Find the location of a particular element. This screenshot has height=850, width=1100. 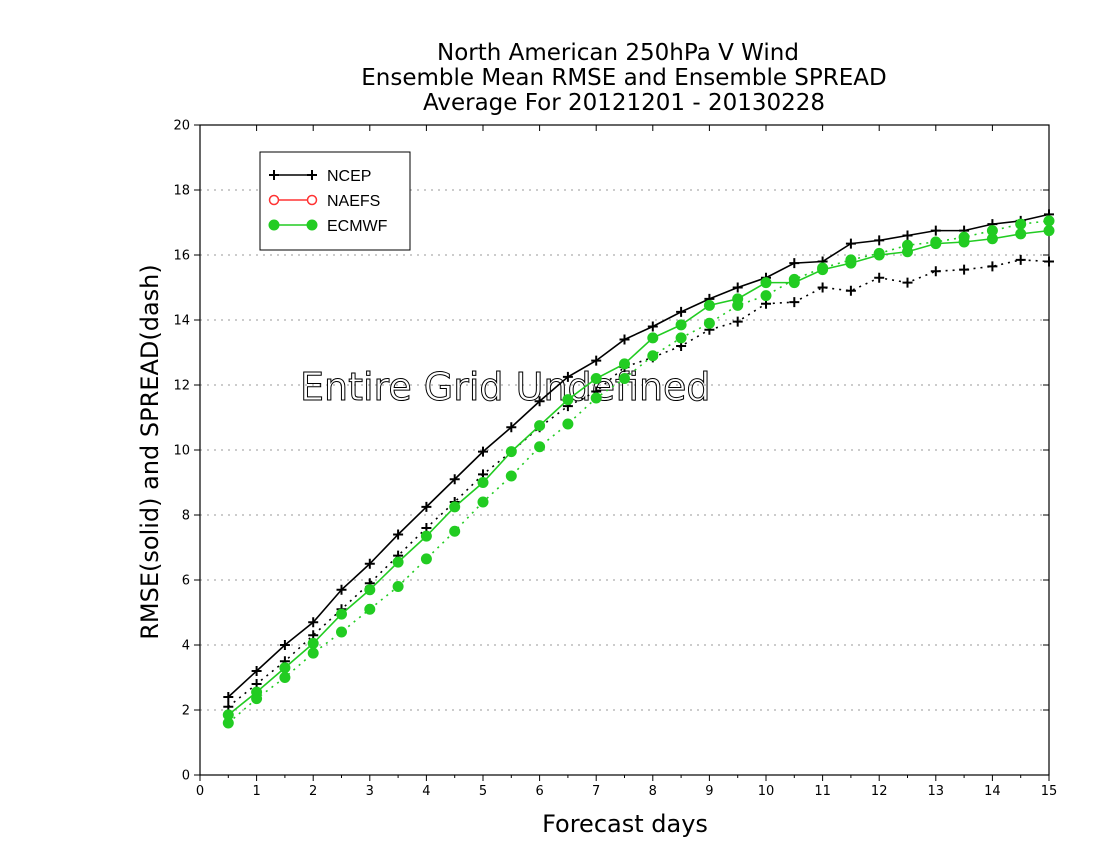

x-tick-label-7: 7 is located at coordinates (596, 791).